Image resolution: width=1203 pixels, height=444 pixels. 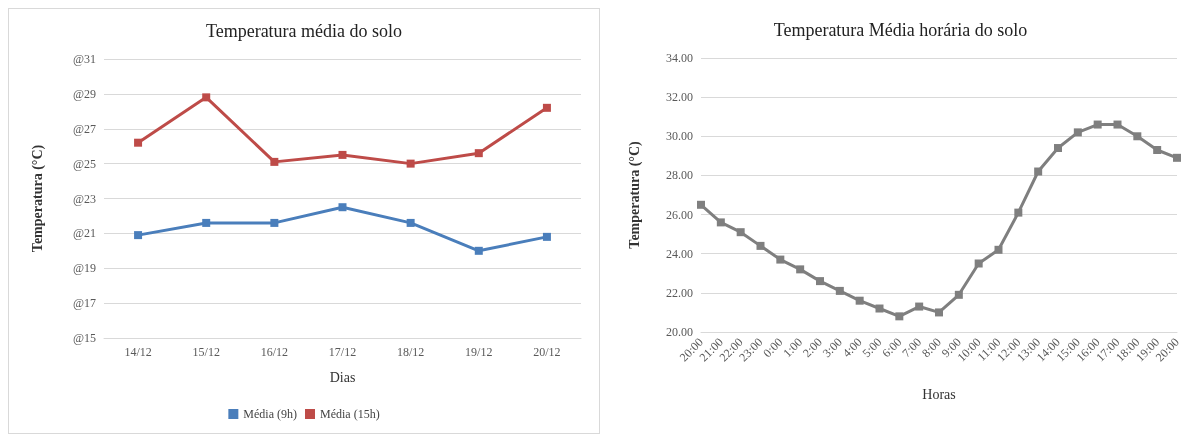 What do you see at coordinates (679, 58) in the screenshot?
I see `y-tick-label: 34.00` at bounding box center [679, 58].